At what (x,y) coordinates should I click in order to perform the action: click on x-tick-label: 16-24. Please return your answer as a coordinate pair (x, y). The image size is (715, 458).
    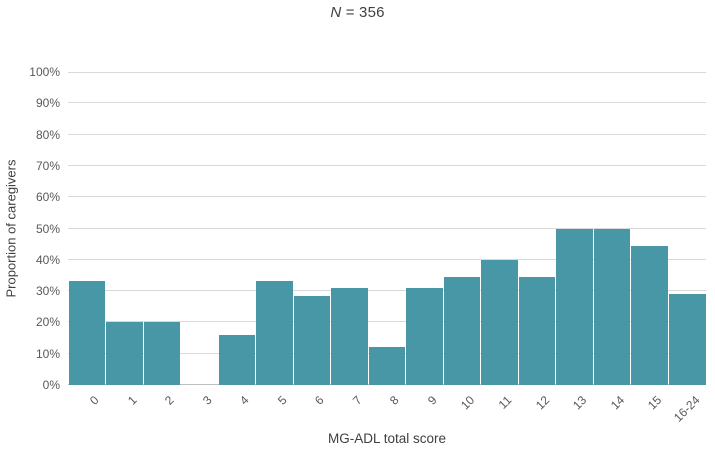
    Looking at the image, I should click on (686, 409).